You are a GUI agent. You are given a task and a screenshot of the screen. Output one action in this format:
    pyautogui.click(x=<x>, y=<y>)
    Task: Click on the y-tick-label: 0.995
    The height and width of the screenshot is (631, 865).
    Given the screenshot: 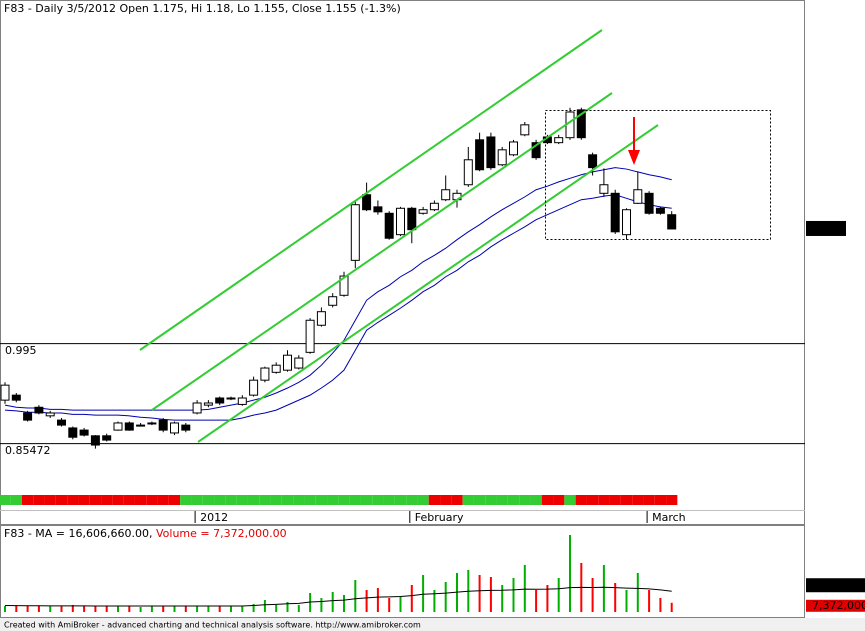 What is the action you would take?
    pyautogui.click(x=21, y=350)
    